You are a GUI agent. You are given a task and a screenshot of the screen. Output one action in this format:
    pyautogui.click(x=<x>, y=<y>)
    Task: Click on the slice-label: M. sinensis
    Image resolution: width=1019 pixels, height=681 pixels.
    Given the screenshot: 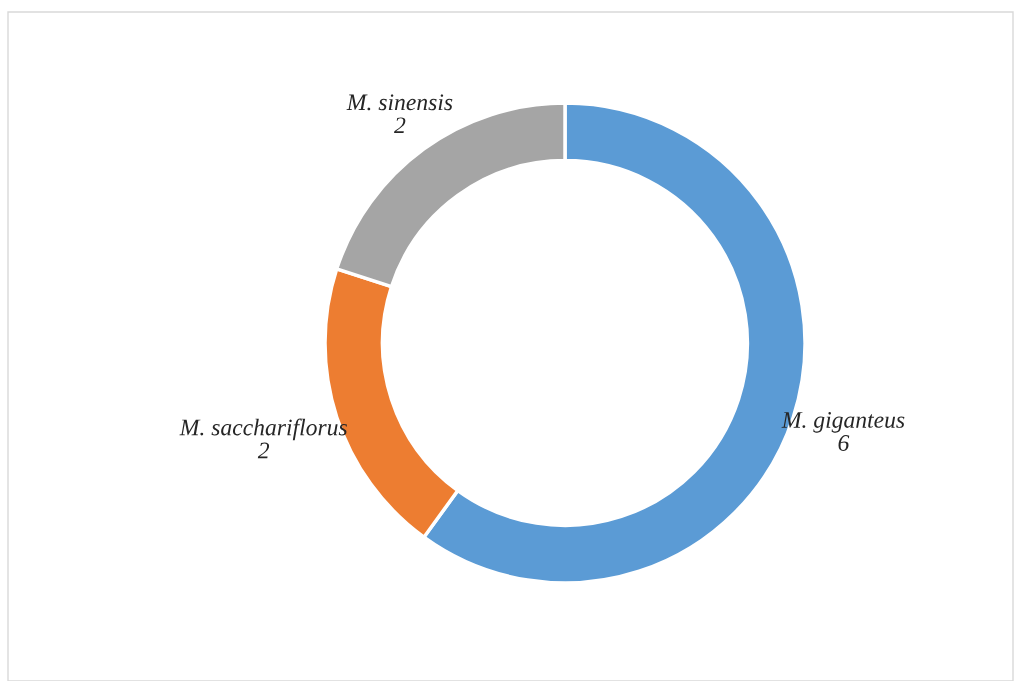 What is the action you would take?
    pyautogui.click(x=399, y=102)
    